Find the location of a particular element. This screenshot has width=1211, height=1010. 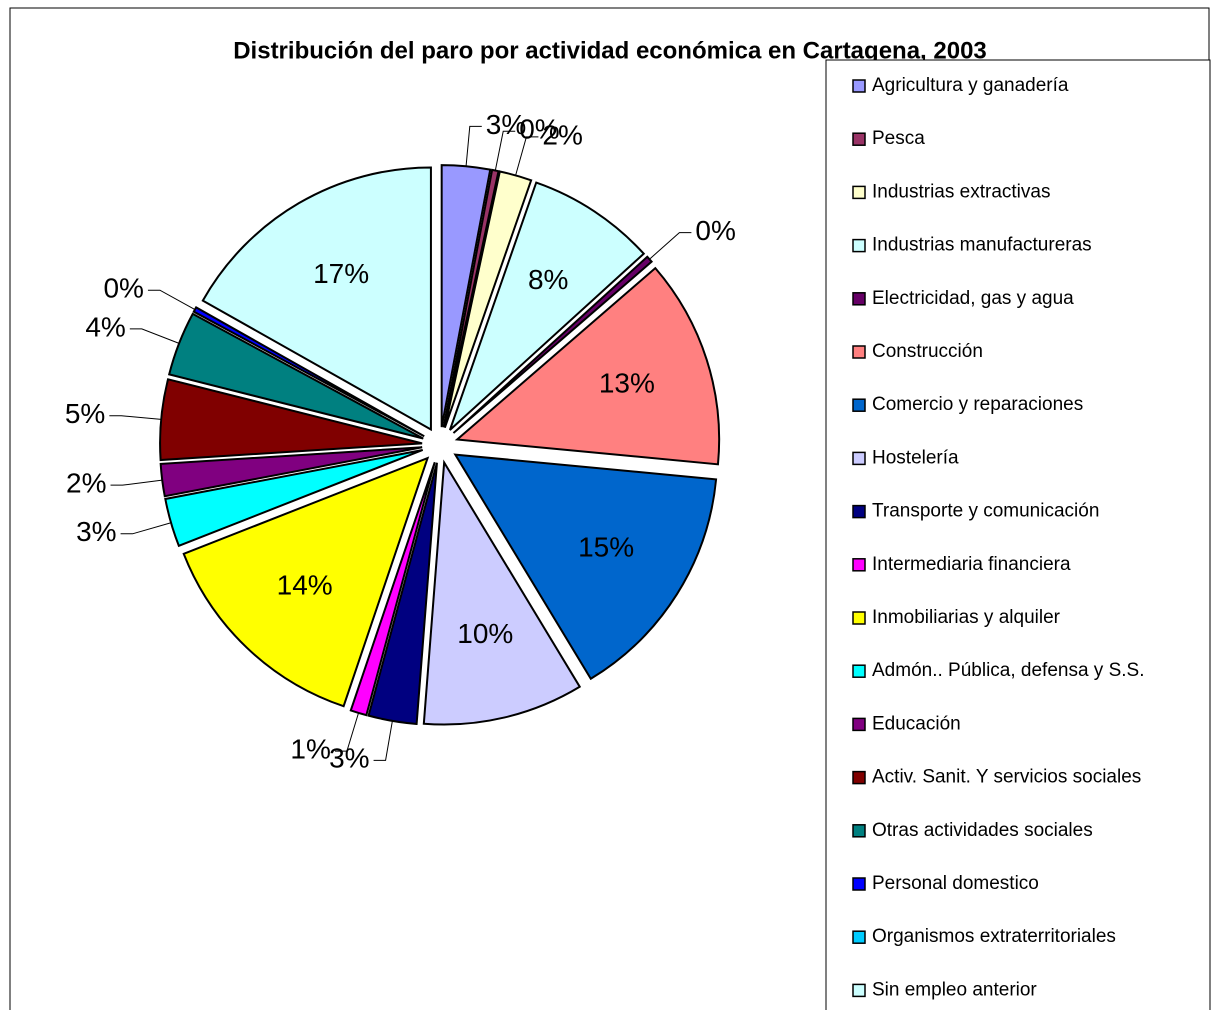

value-label: 15% is located at coordinates (606, 547).